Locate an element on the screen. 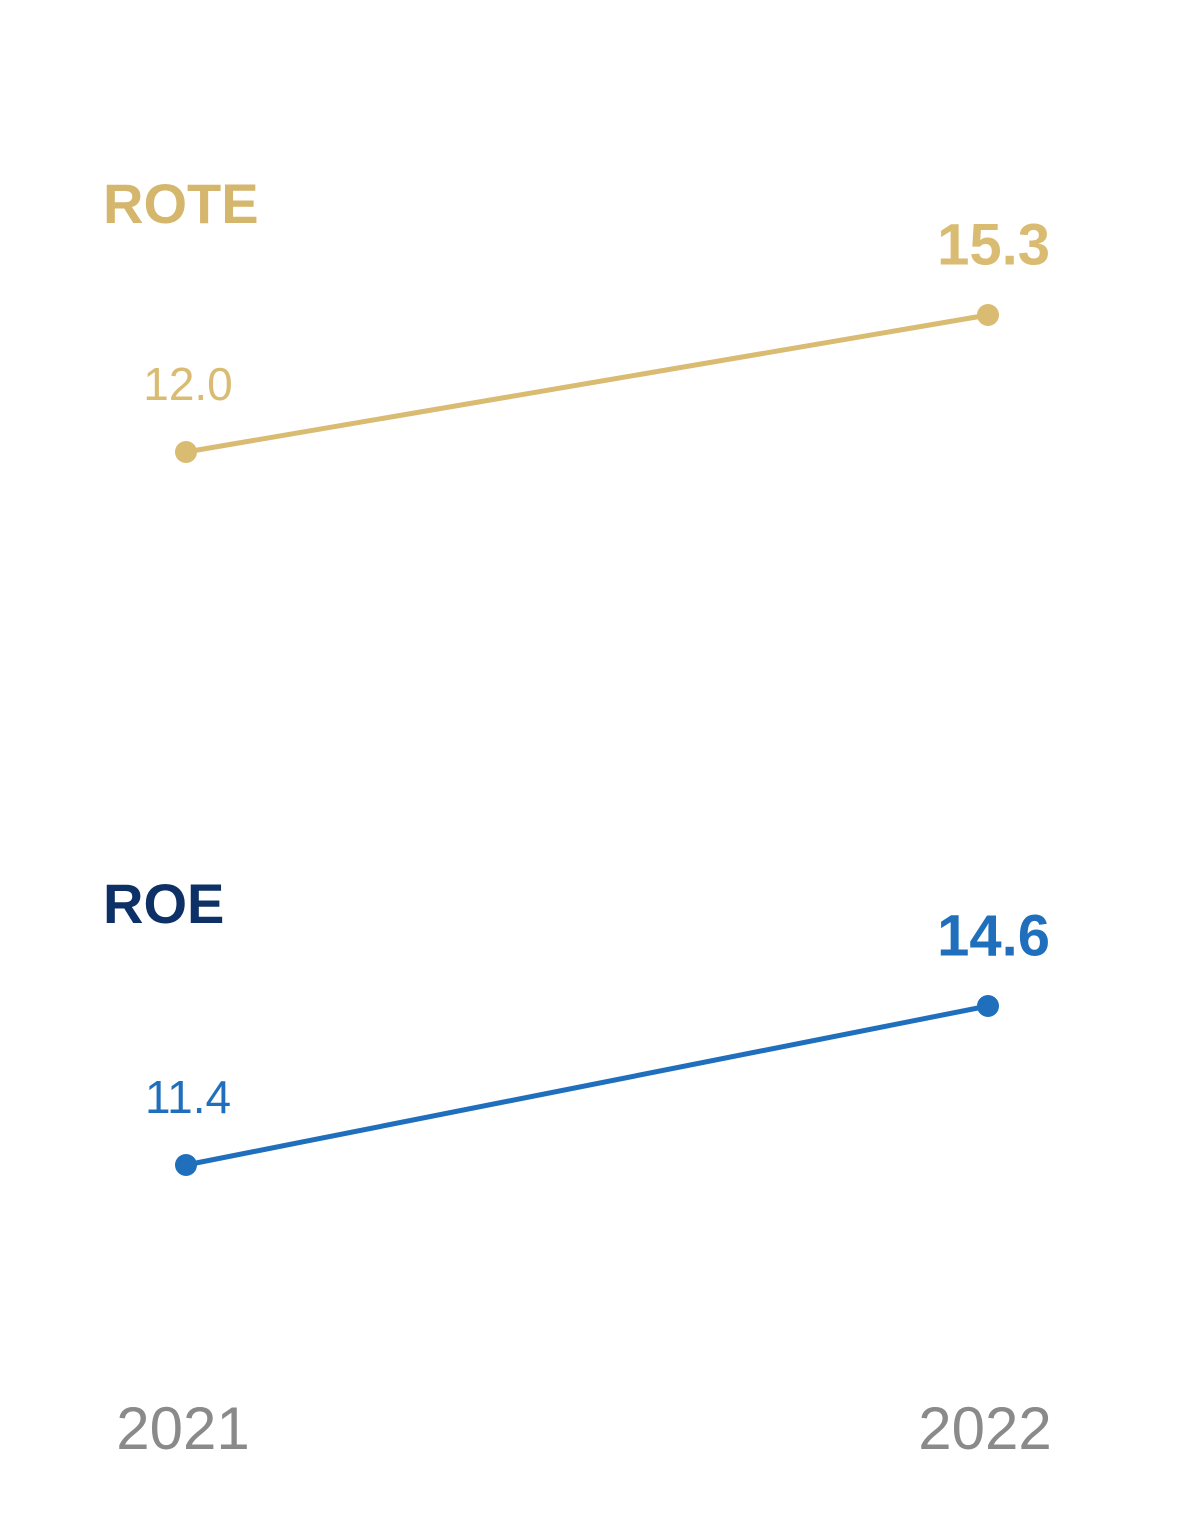 Image resolution: width=1193 pixels, height=1525 pixels. series-title: ROTE is located at coordinates (181, 203).